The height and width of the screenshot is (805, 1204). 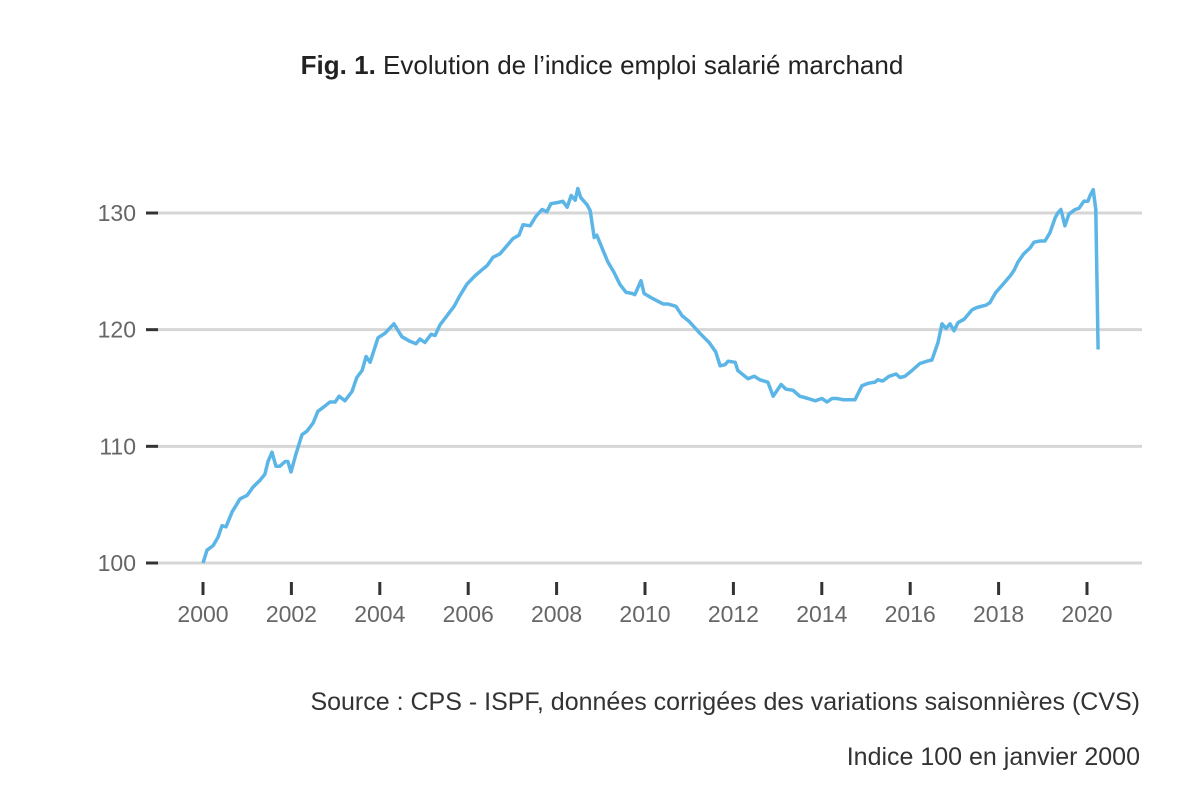 What do you see at coordinates (202, 614) in the screenshot?
I see `x-tick-label: 2000` at bounding box center [202, 614].